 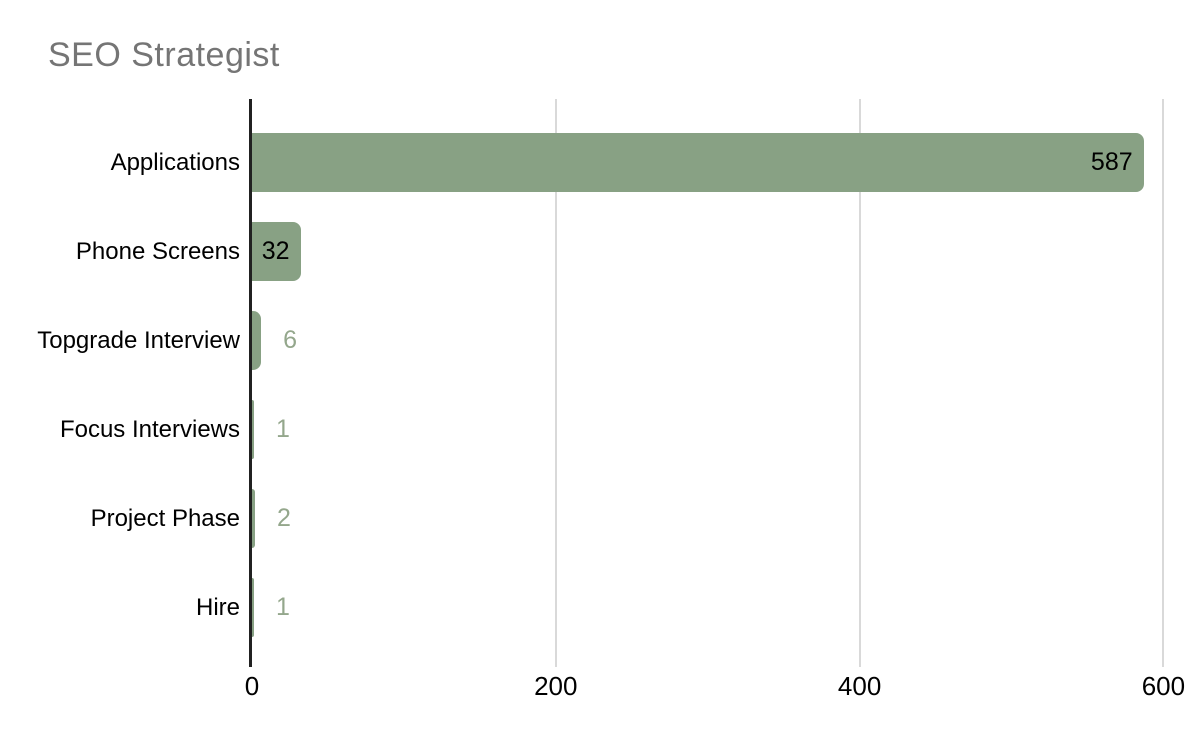 What do you see at coordinates (149, 429) in the screenshot?
I see `category-label-focus-interviews: Focus Interviews` at bounding box center [149, 429].